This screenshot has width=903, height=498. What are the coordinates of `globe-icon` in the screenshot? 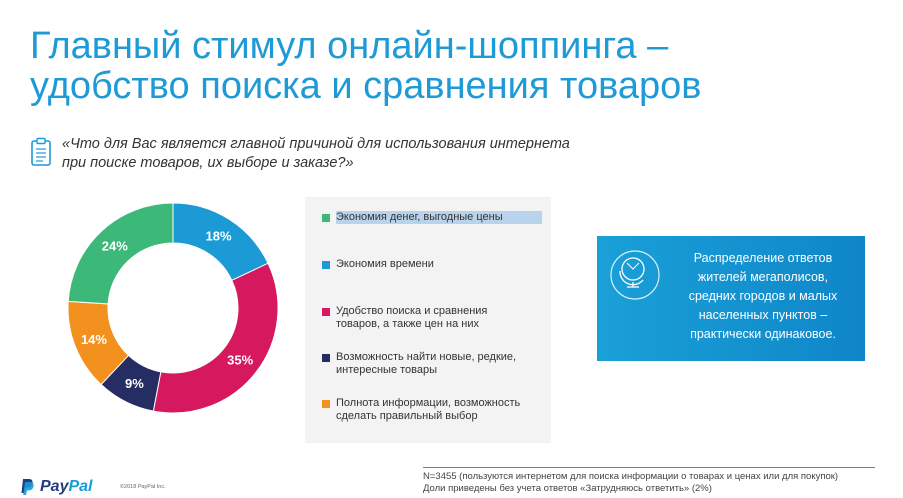 It's located at (635, 275).